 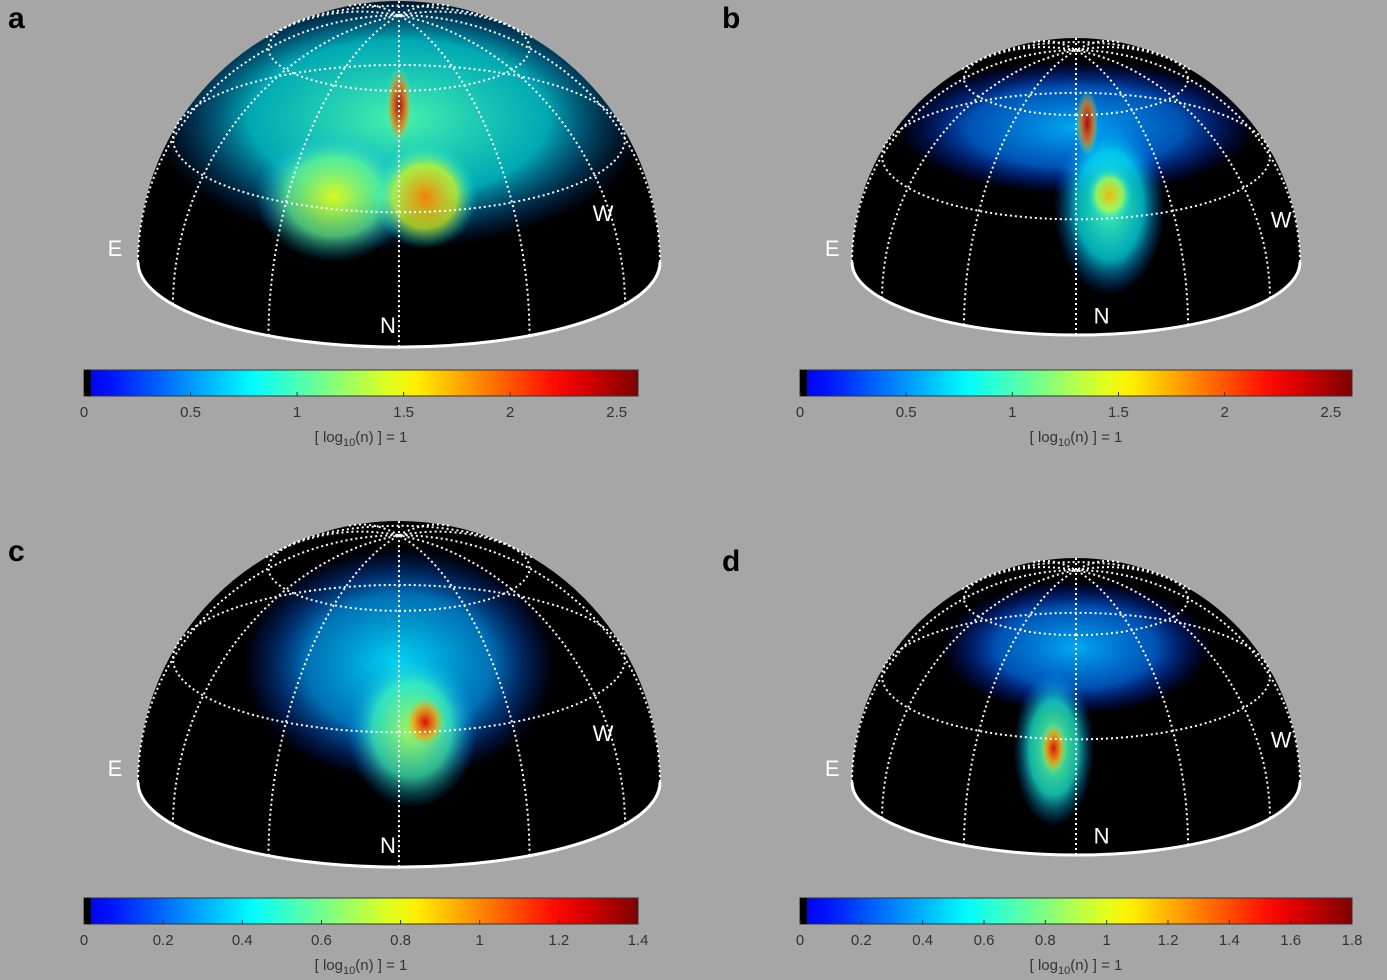 I want to click on panel-letter: c, so click(x=16, y=551).